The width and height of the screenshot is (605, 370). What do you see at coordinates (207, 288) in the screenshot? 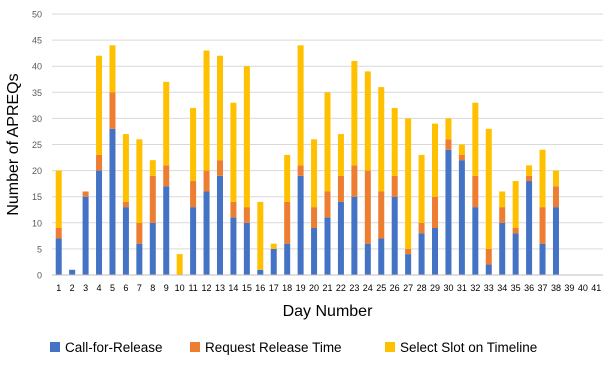
I see `x-tick-label: 12` at bounding box center [207, 288].